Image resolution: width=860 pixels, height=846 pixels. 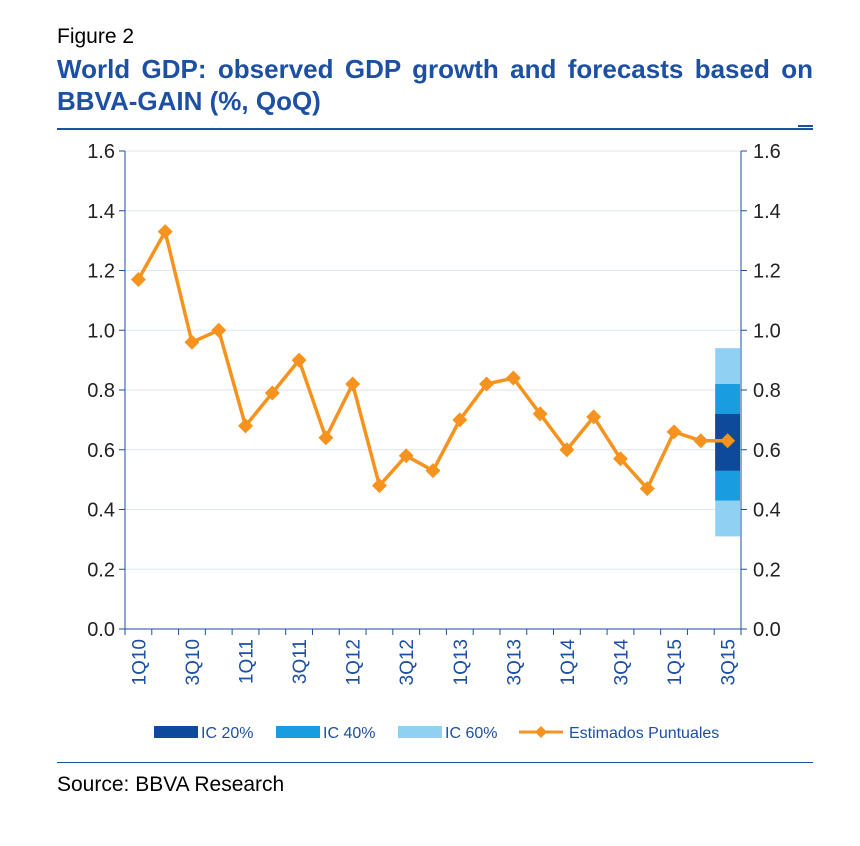 I want to click on y-tick-label-left: 1.2, so click(x=101, y=272).